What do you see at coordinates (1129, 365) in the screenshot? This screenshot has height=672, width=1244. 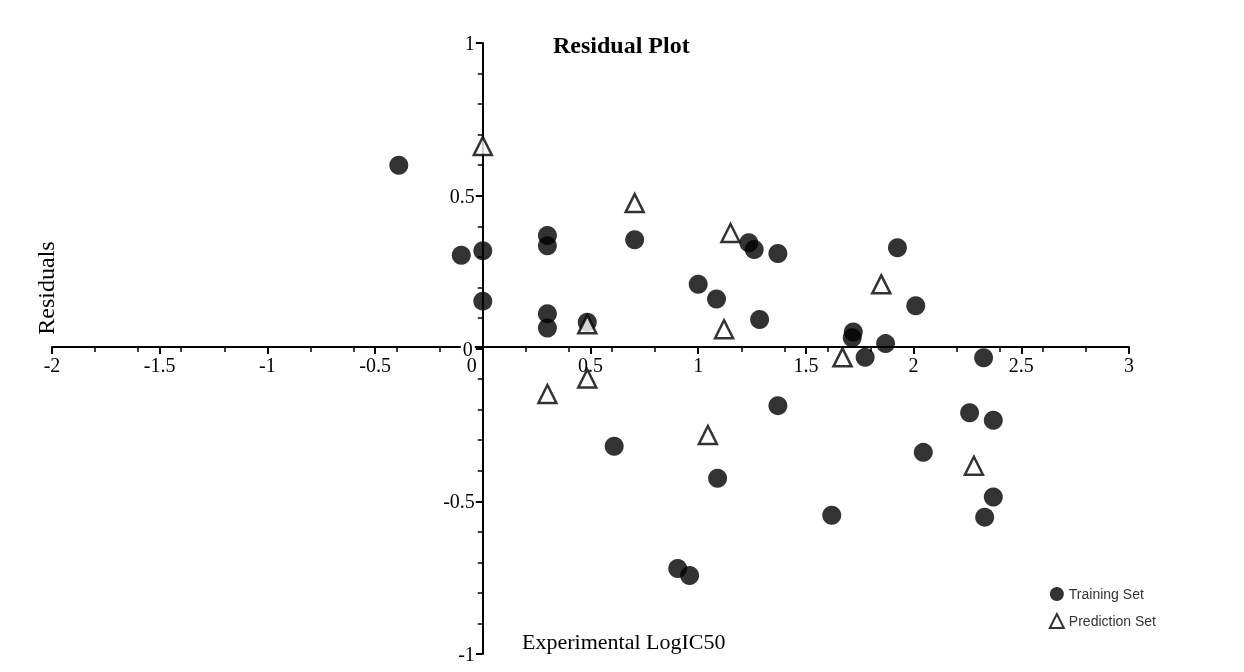 I see `x-tick-label: 3` at bounding box center [1129, 365].